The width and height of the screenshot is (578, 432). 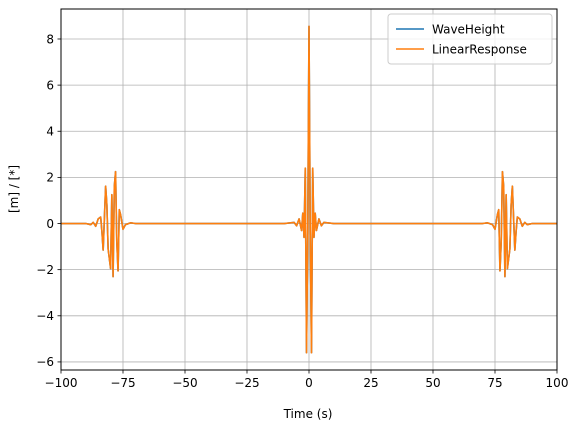 I want to click on x-tick-label: −100, so click(x=61, y=383).